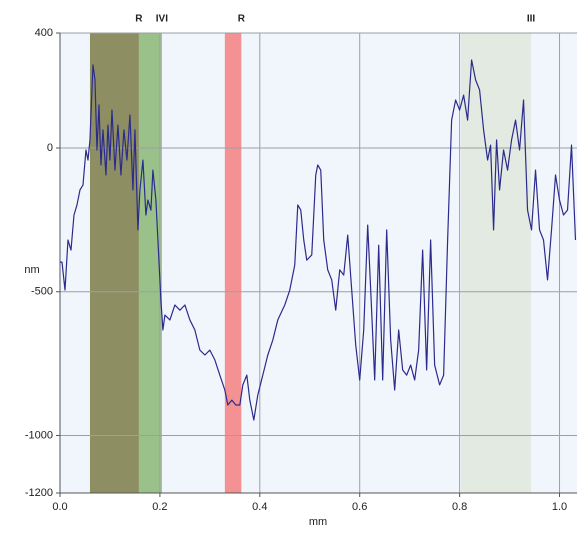 This screenshot has width=577, height=533. Describe the element at coordinates (159, 507) in the screenshot. I see `x-tick-label: 0.2` at that location.